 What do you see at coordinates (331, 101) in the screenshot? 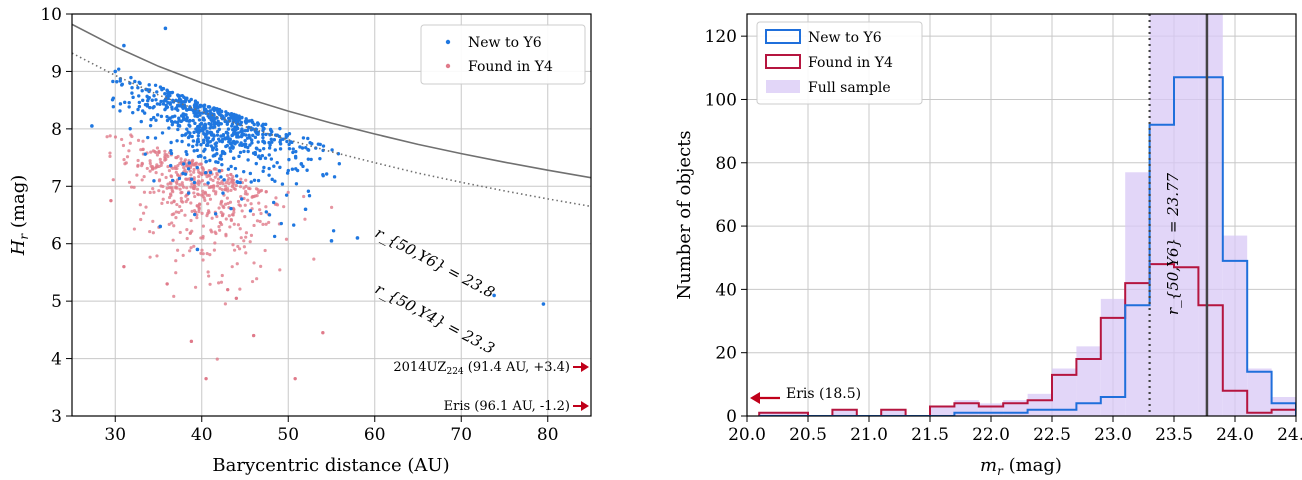
I see `curve-y6-line` at bounding box center [331, 101].